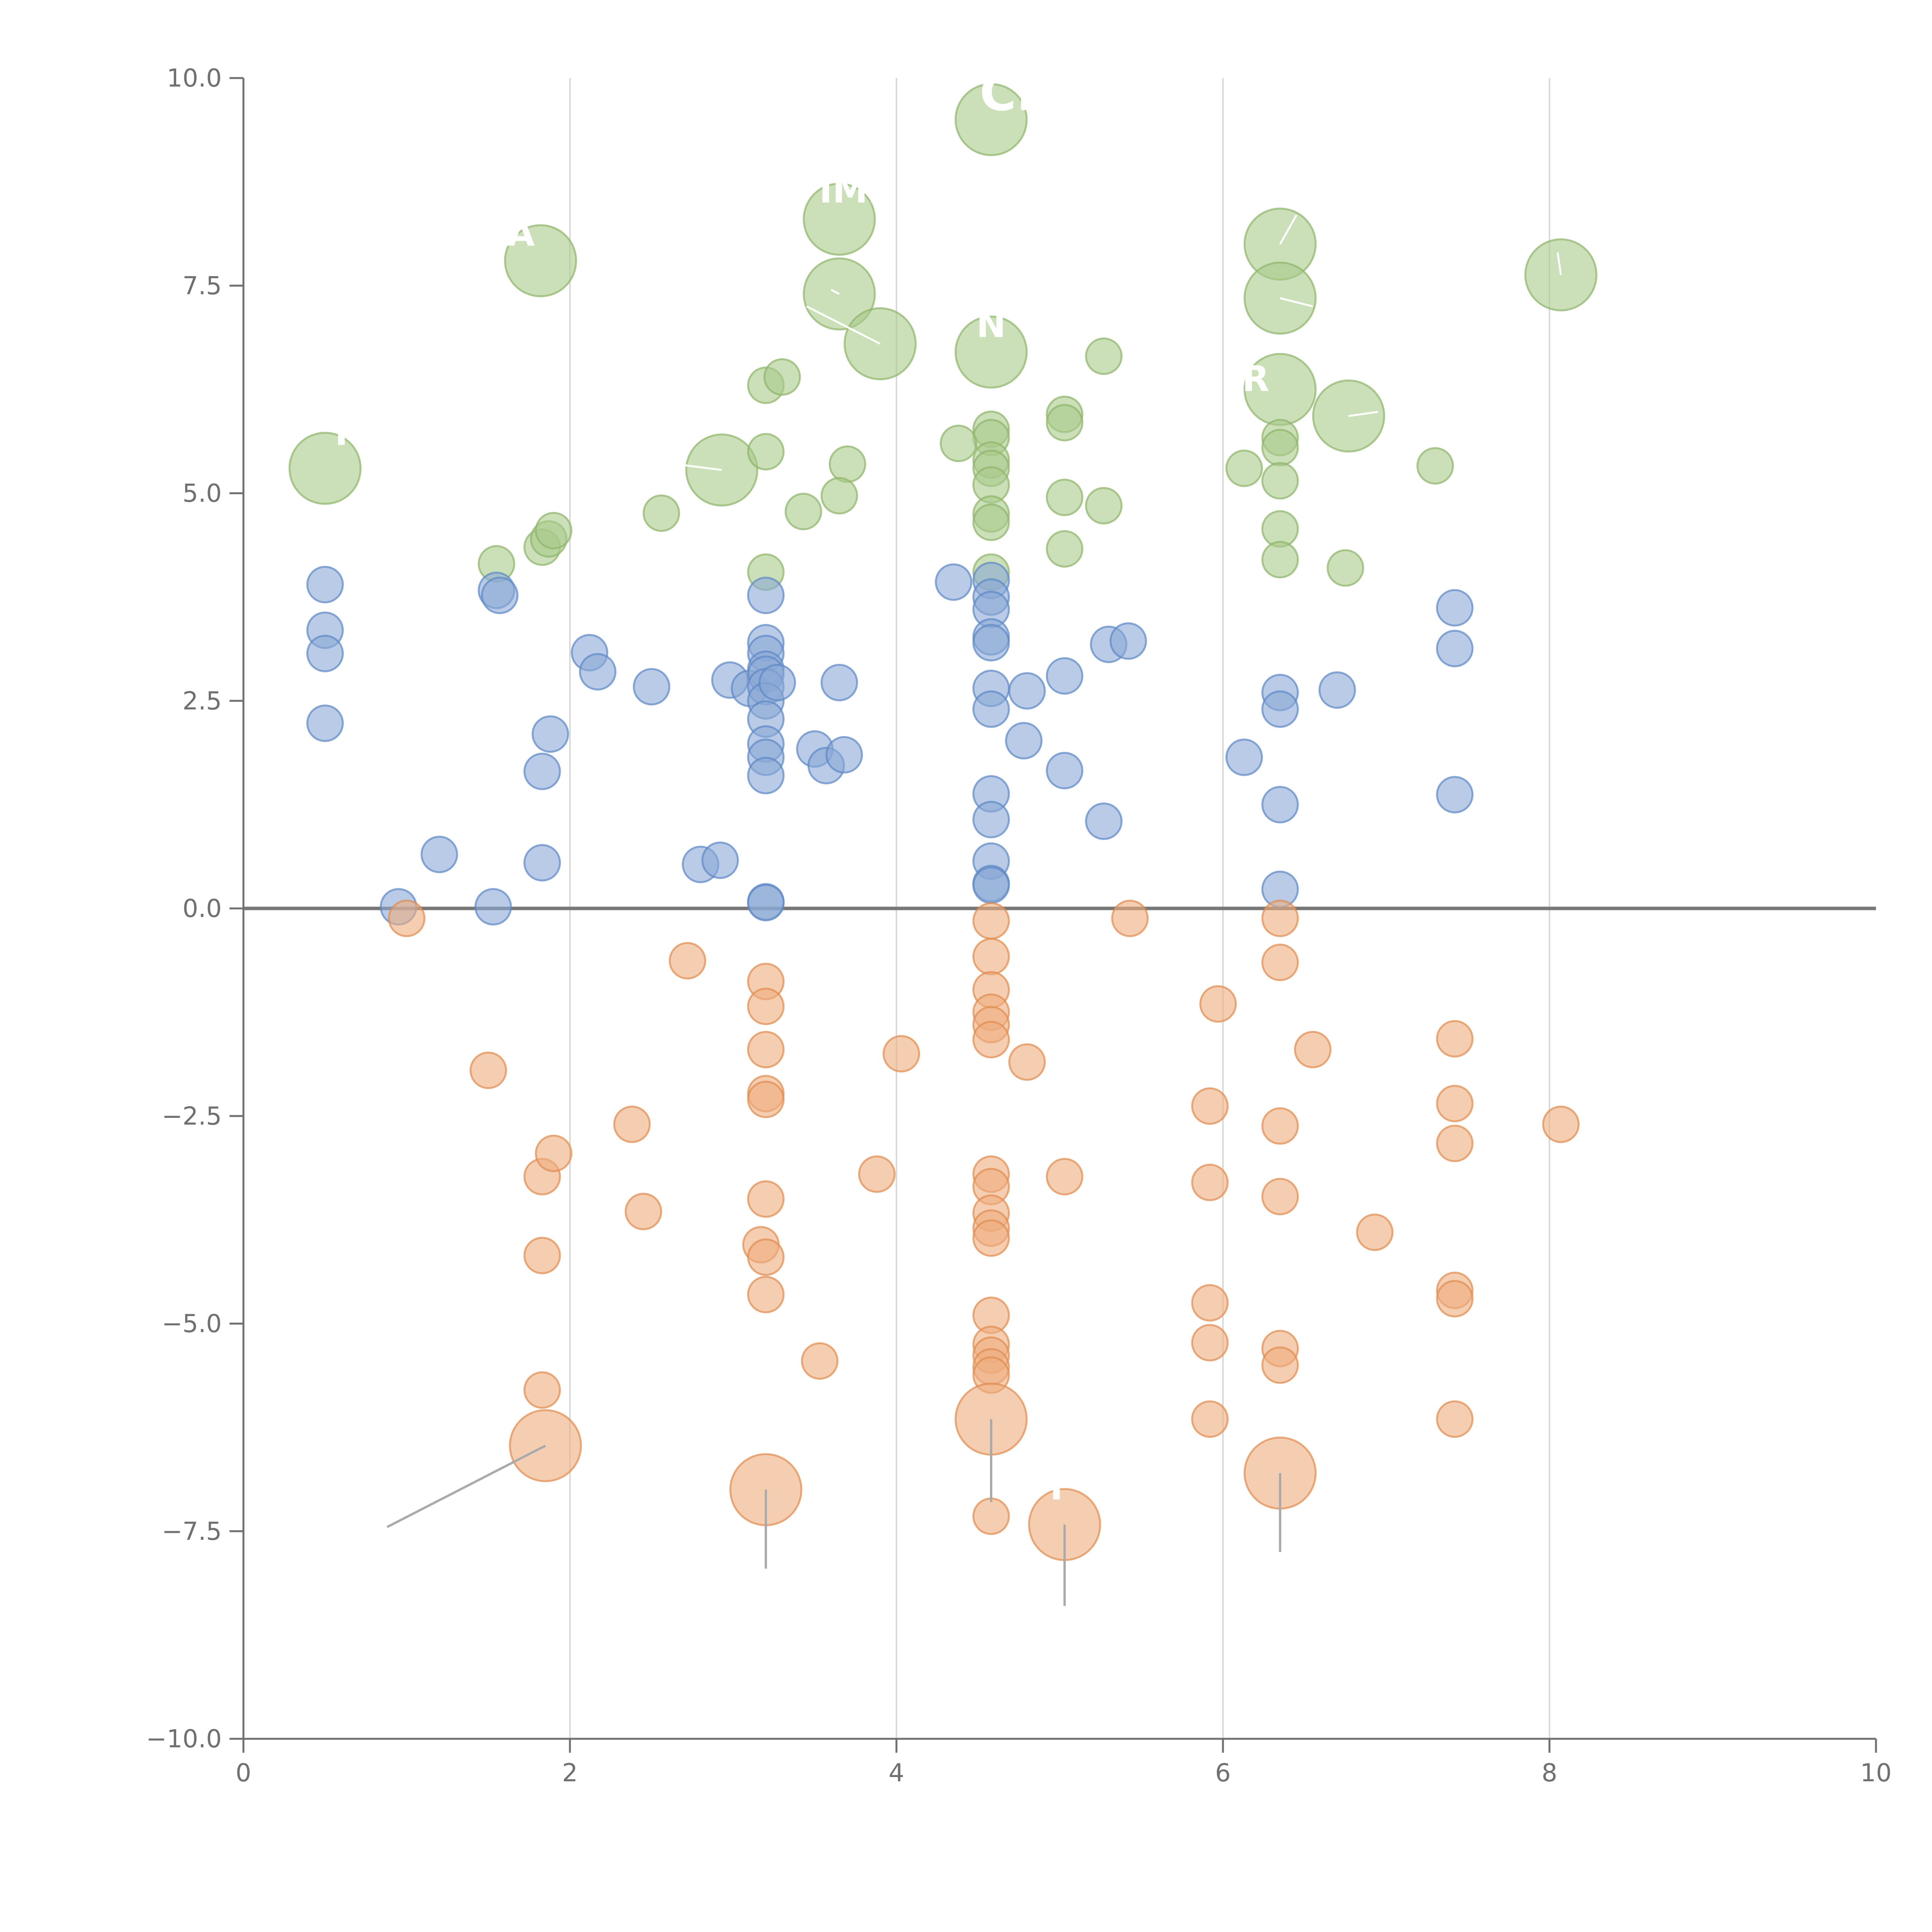  What do you see at coordinates (244, 1773) in the screenshot?
I see `x-tick-label-0: 0` at bounding box center [244, 1773].